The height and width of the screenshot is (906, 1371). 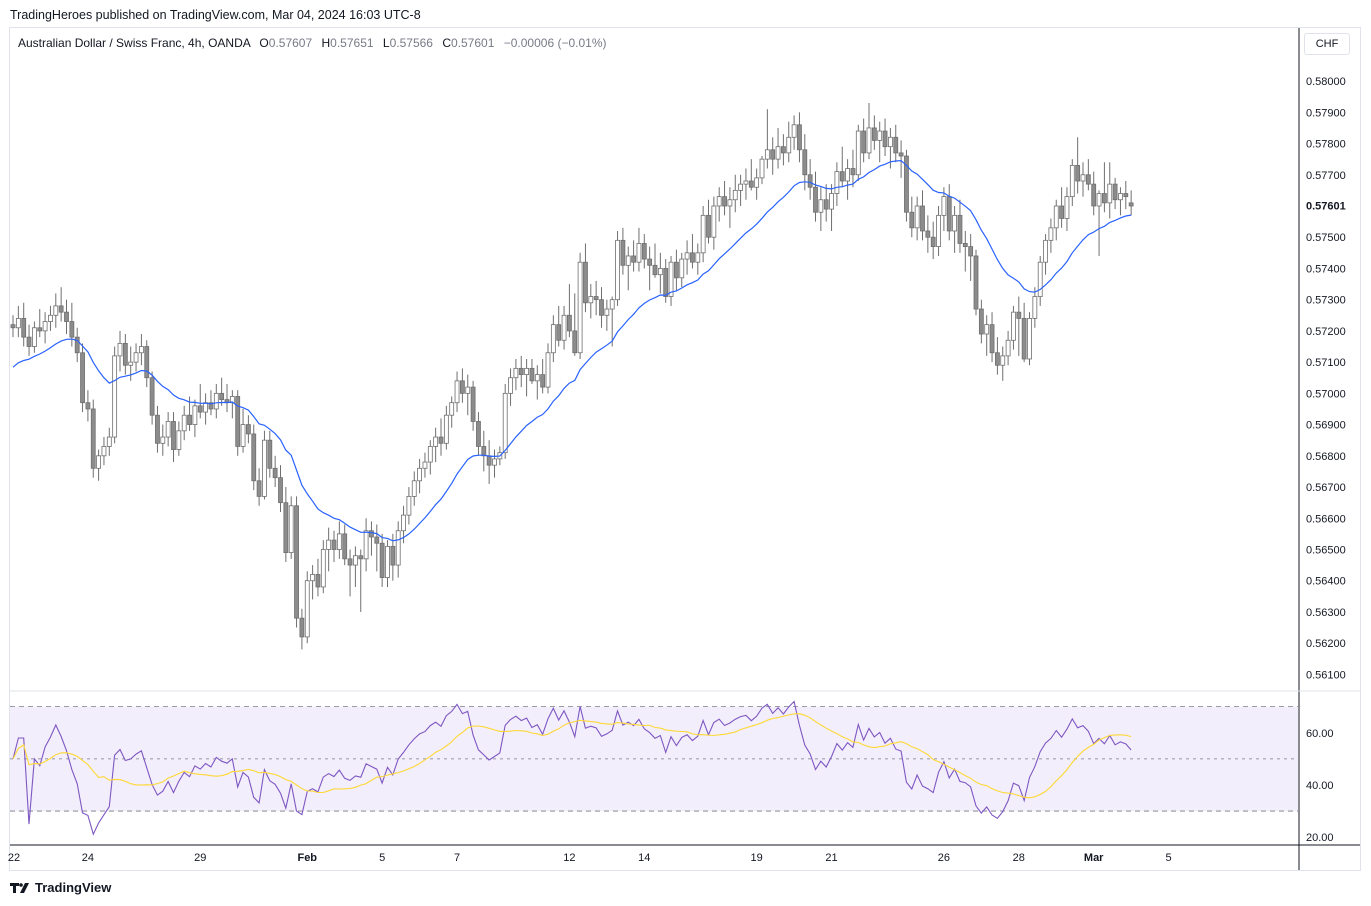 What do you see at coordinates (307, 858) in the screenshot?
I see `time-tick-label: Feb` at bounding box center [307, 858].